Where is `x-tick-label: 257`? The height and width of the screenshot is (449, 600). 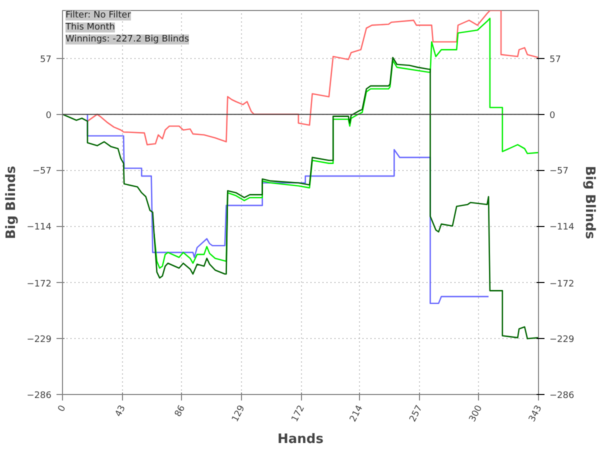
x-tick-label: 257 is located at coordinates (416, 414).